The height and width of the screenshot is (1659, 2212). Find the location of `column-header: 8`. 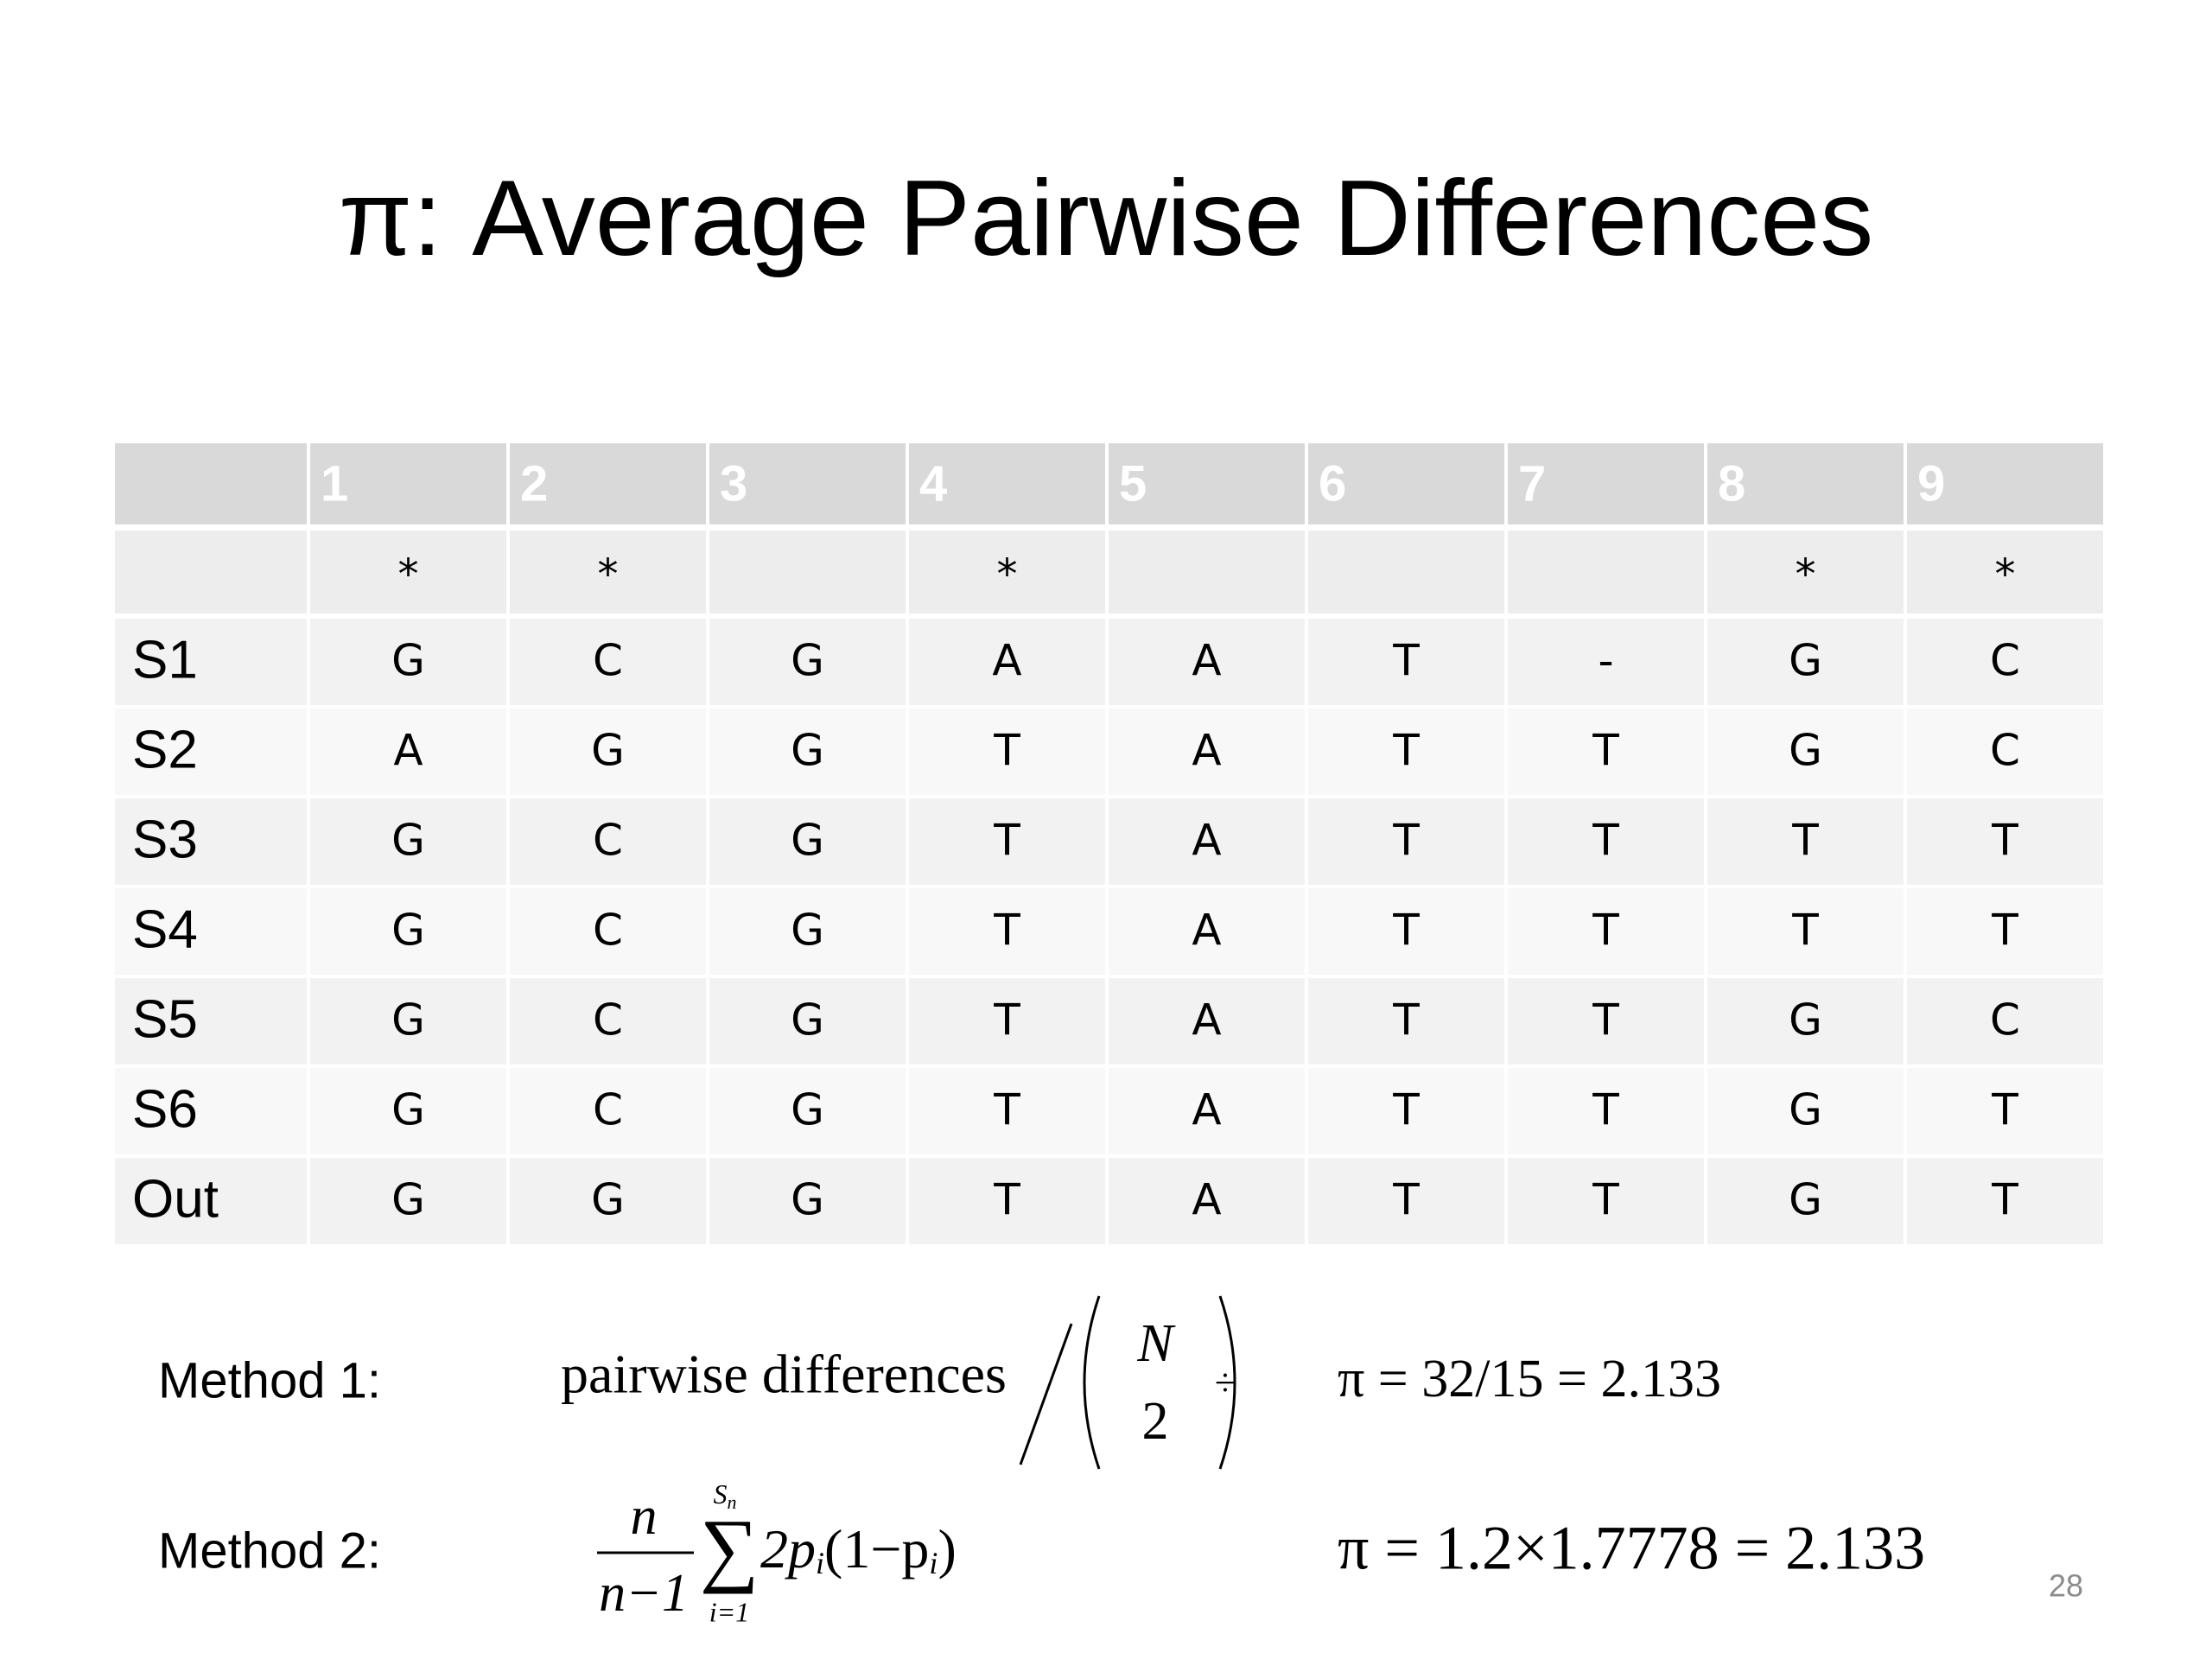

column-header: 8 is located at coordinates (1731, 483).